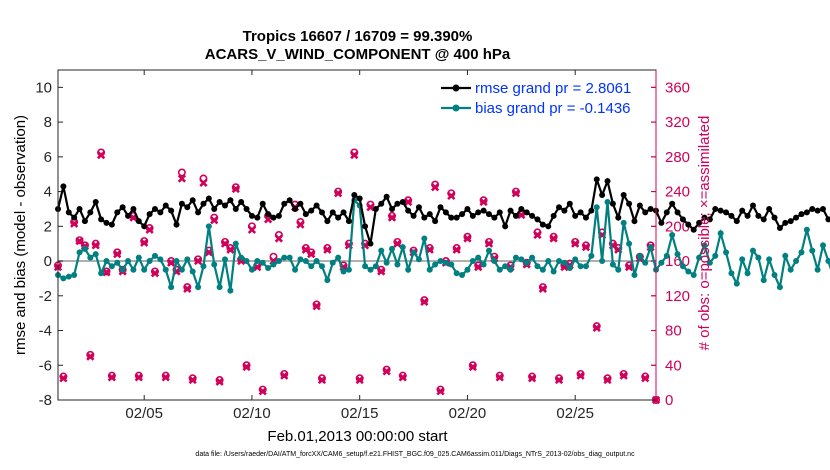 Image resolution: width=830 pixels, height=470 pixels. Describe the element at coordinates (48, 122) in the screenshot. I see `y-tick-label: 8` at that location.